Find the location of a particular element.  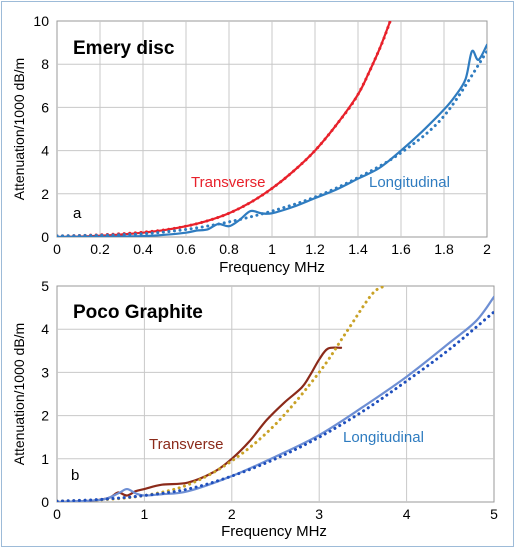

x-tick-label: 1.2 is located at coordinates (315, 249).